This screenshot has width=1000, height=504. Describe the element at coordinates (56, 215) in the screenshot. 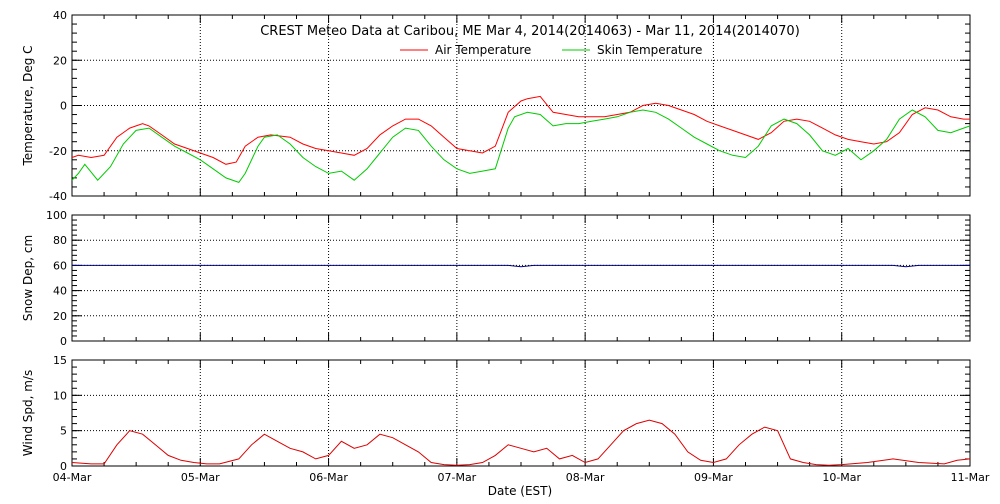

I see `panel-1-ytick-label: 100` at that location.